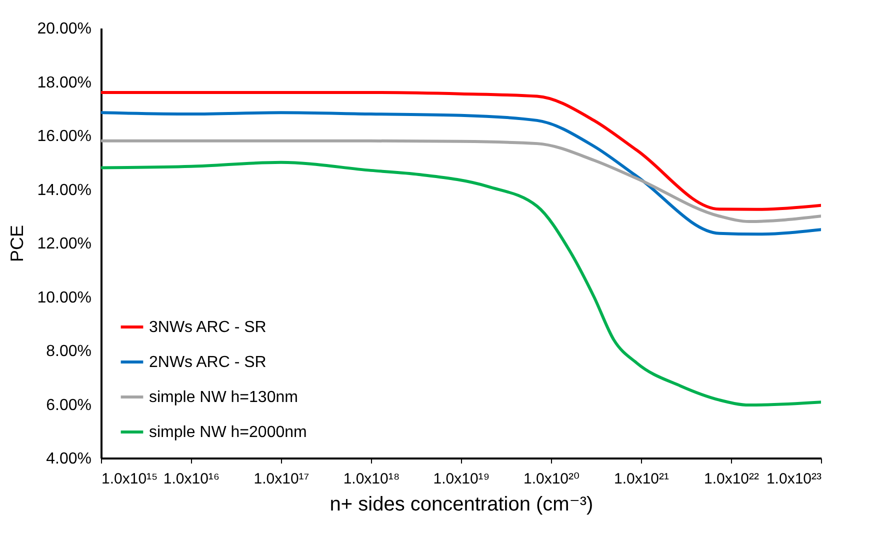 This screenshot has width=878, height=536. Describe the element at coordinates (282, 479) in the screenshot. I see `x-tick-label: 1.0x10¹⁷` at that location.